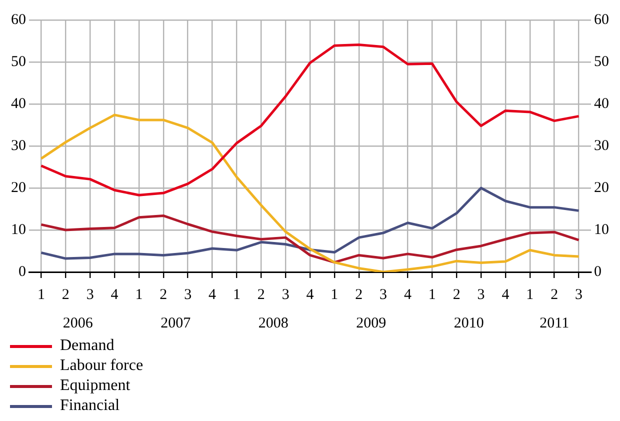 Image resolution: width=620 pixels, height=421 pixels. What do you see at coordinates (18, 20) in the screenshot?
I see `y-tick-label: 60` at bounding box center [18, 20].